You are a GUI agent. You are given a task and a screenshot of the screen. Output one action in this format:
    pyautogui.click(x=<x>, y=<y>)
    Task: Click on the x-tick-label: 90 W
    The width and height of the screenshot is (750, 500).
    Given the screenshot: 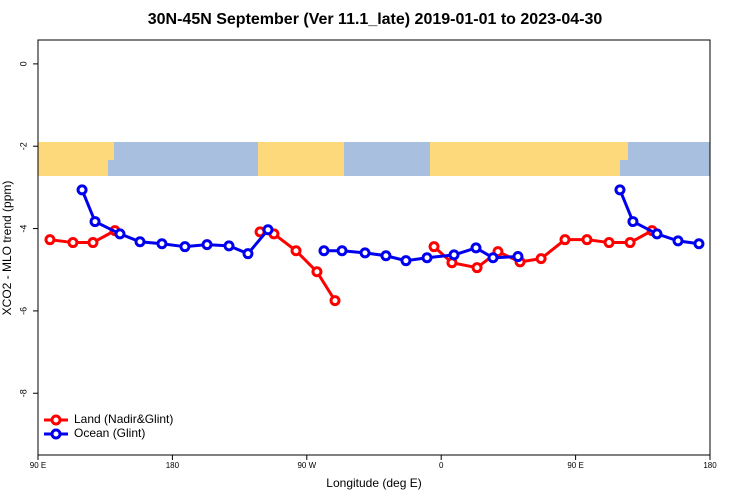 What is the action you would take?
    pyautogui.click(x=306, y=465)
    